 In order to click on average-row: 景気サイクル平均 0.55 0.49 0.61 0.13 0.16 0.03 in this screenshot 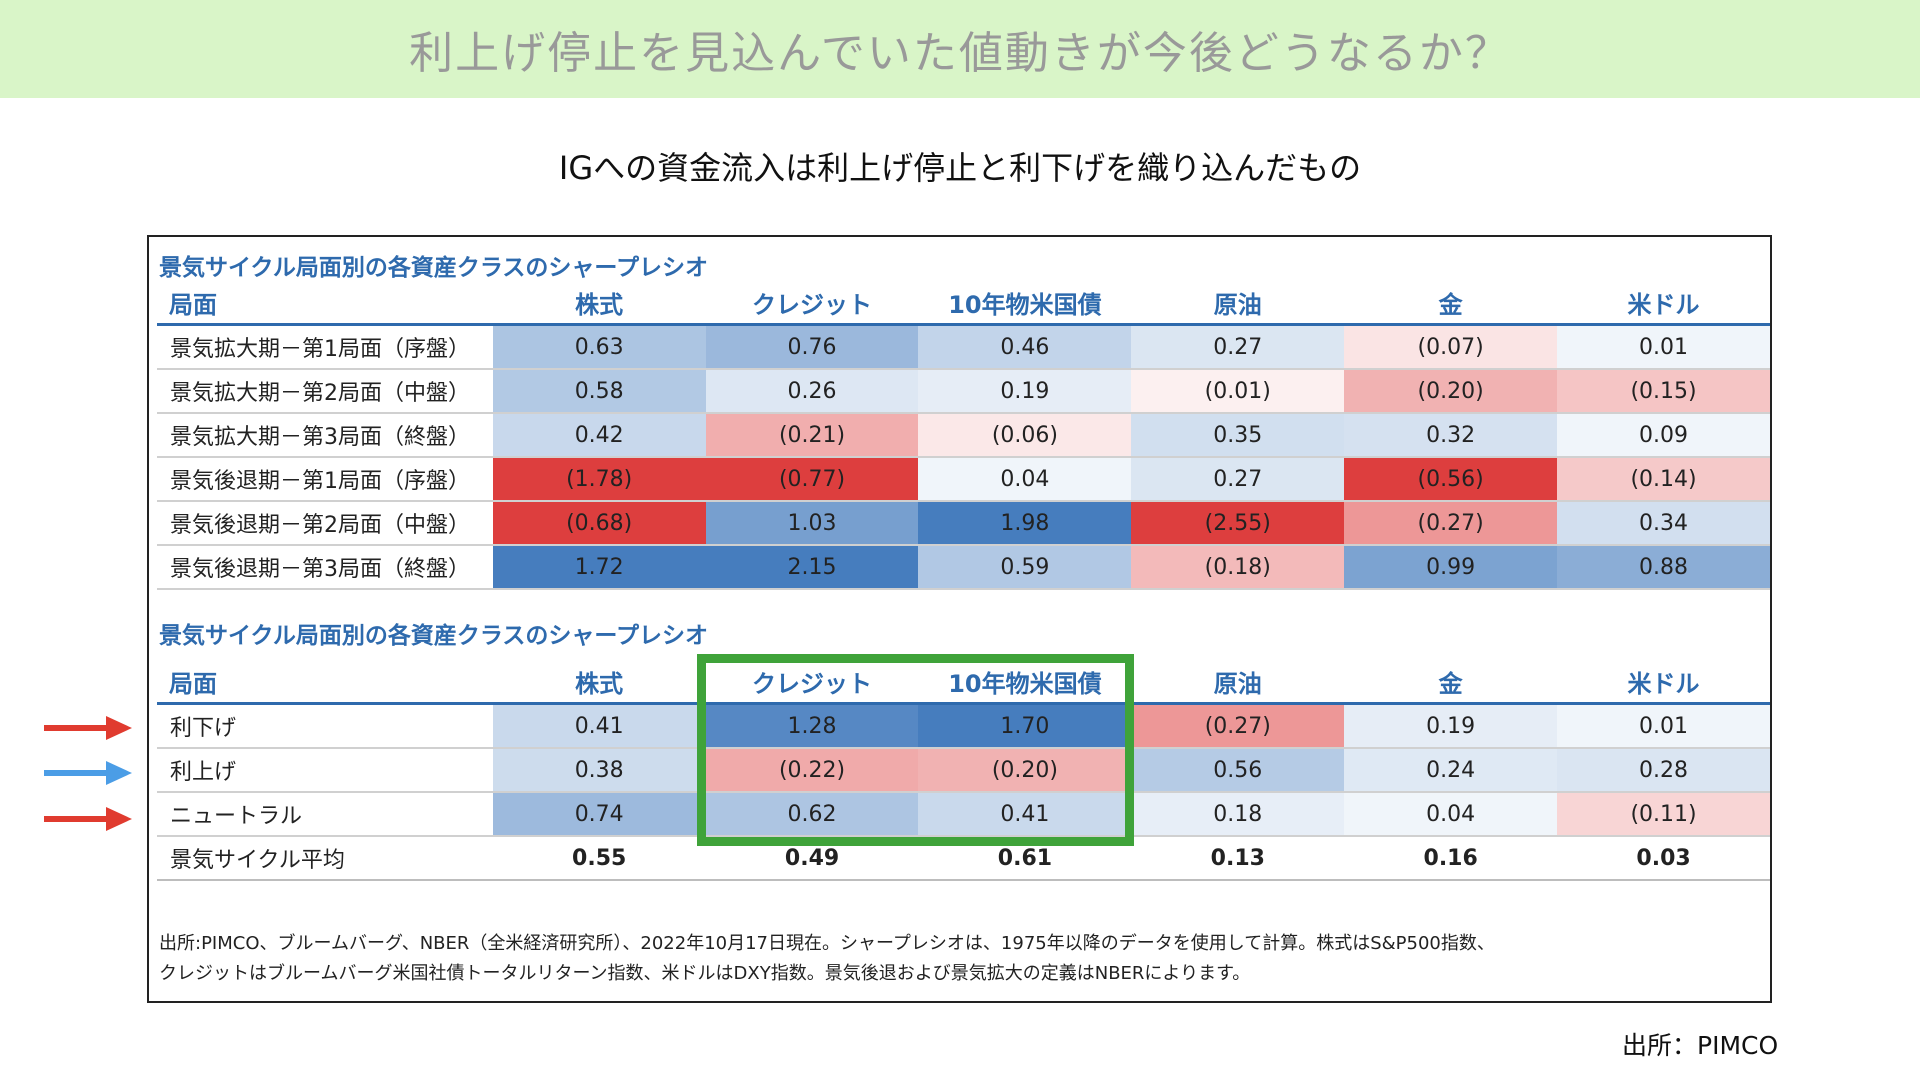, I will do `click(963, 858)`.